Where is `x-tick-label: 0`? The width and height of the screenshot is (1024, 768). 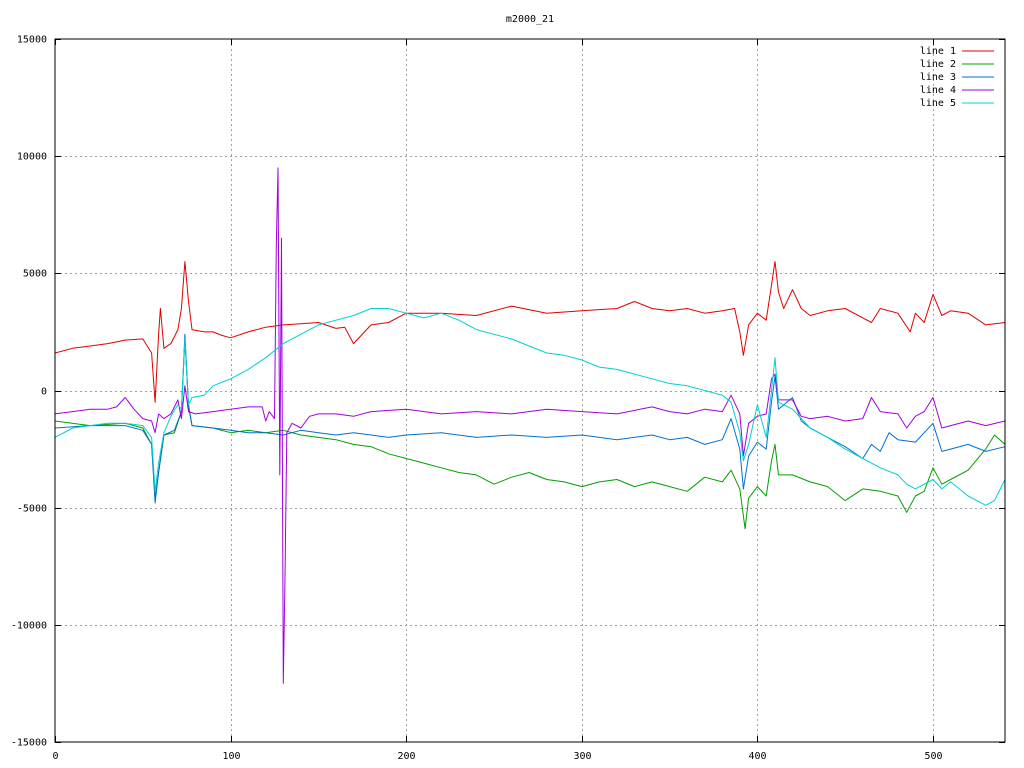
x-tick-label: 0 is located at coordinates (55, 756).